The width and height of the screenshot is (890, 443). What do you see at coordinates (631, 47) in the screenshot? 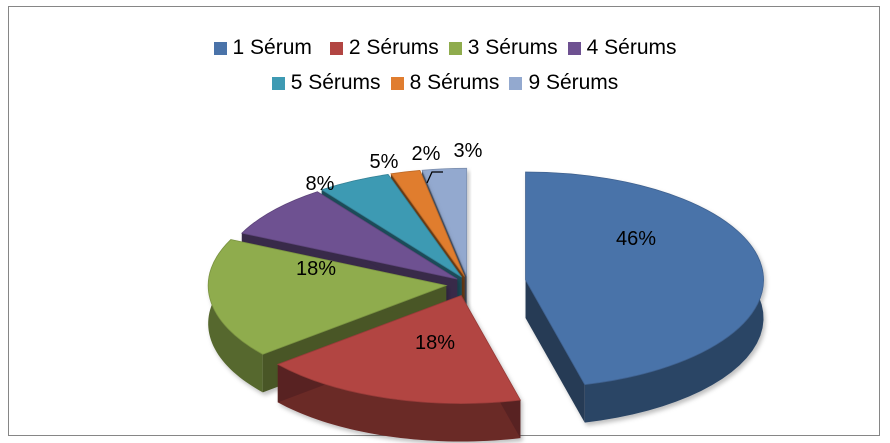
I see `legend-label: 4 Sérums` at bounding box center [631, 47].